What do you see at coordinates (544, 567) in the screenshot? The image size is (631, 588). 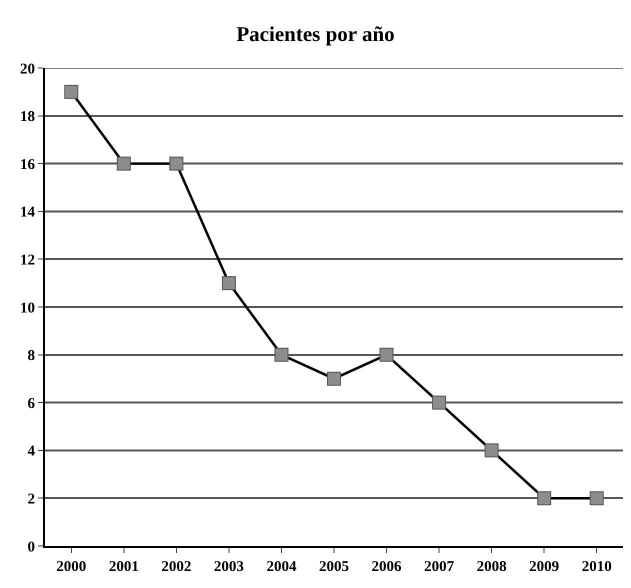 I see `x-tick-label: 2009` at bounding box center [544, 567].